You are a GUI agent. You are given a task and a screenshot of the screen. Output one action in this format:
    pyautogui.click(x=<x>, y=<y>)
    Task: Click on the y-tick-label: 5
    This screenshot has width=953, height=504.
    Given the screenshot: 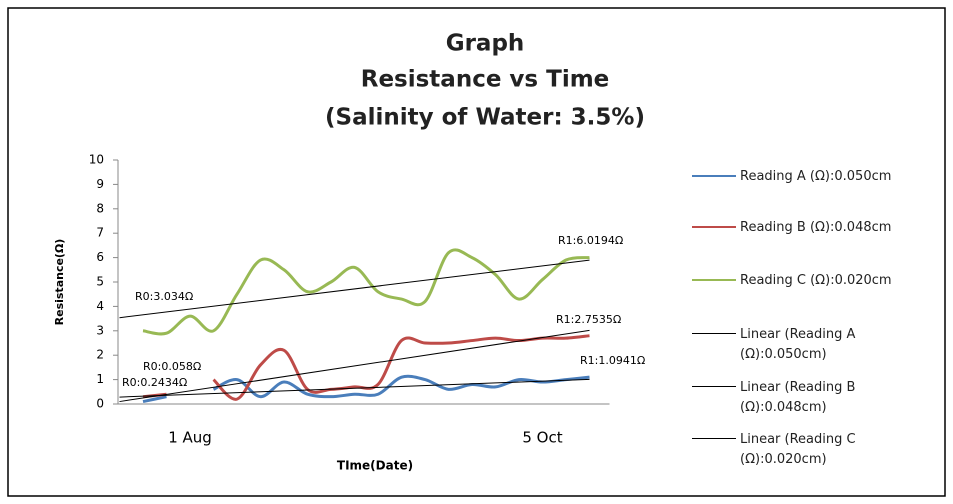 What is the action you would take?
    pyautogui.click(x=100, y=282)
    